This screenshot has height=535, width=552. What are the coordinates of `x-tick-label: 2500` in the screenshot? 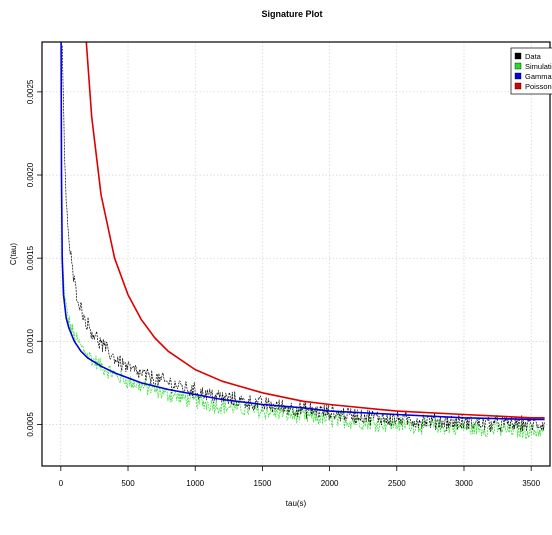 It's located at (397, 483).